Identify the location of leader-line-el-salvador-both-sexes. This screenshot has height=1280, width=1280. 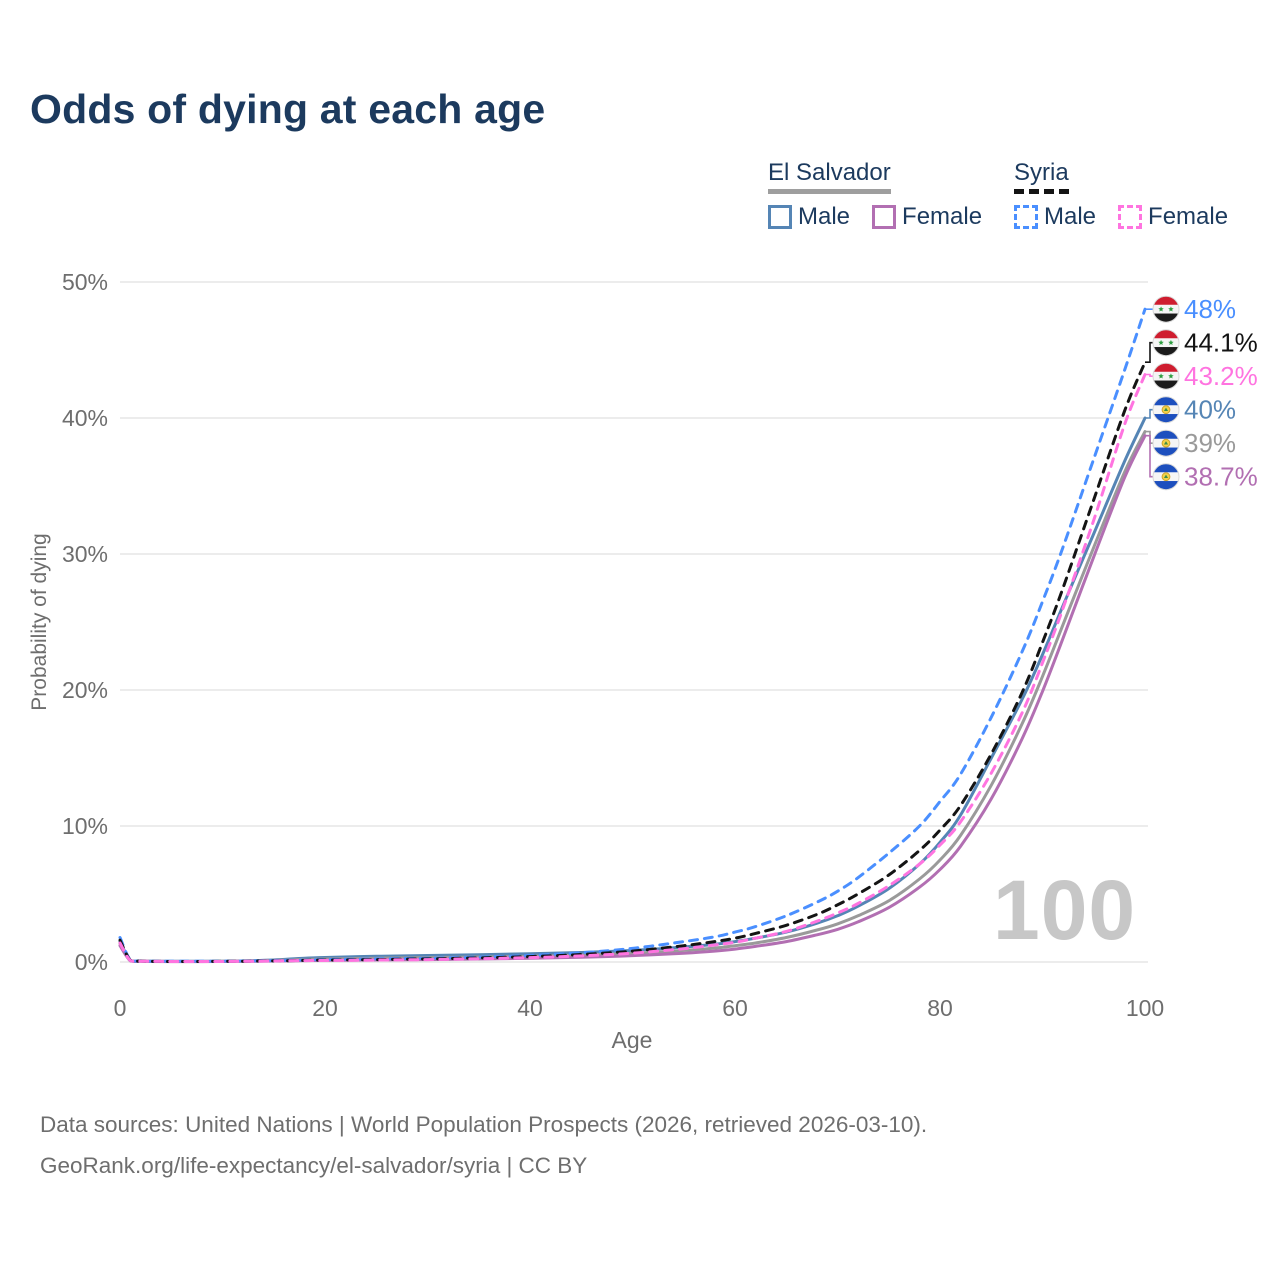
(1149, 437).